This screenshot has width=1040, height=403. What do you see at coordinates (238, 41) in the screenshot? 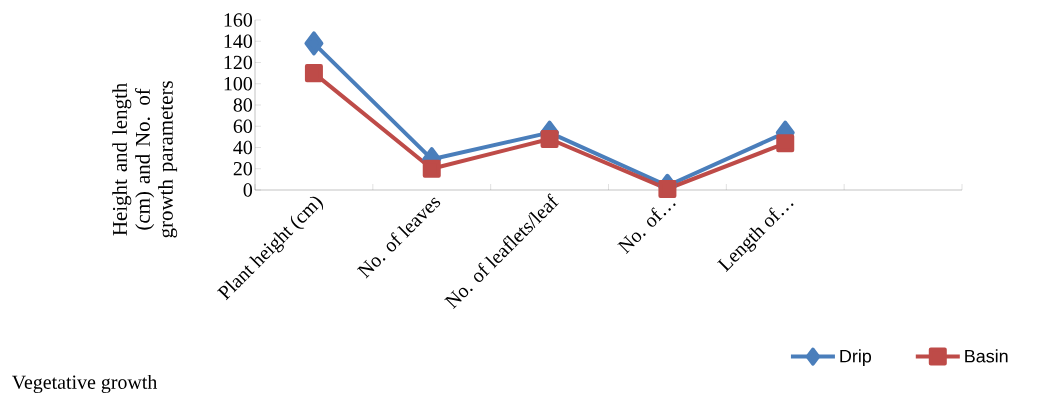
I see `y-tick-label: 140` at bounding box center [238, 41].